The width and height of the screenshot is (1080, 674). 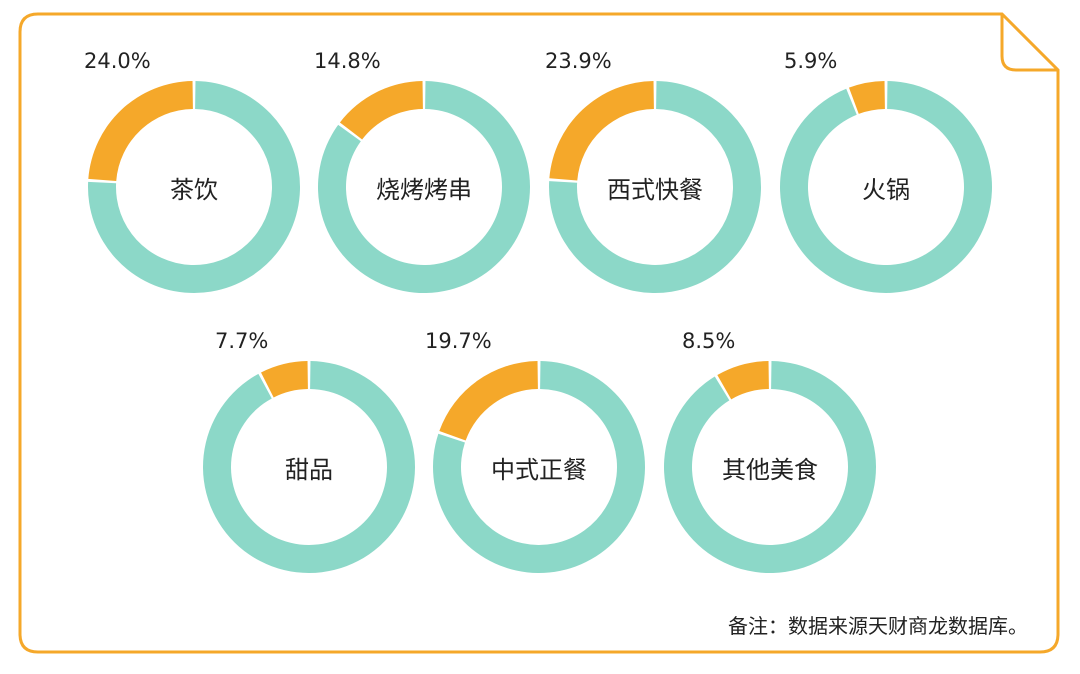 I want to click on donut-chart: 茶饮, so click(x=194, y=187).